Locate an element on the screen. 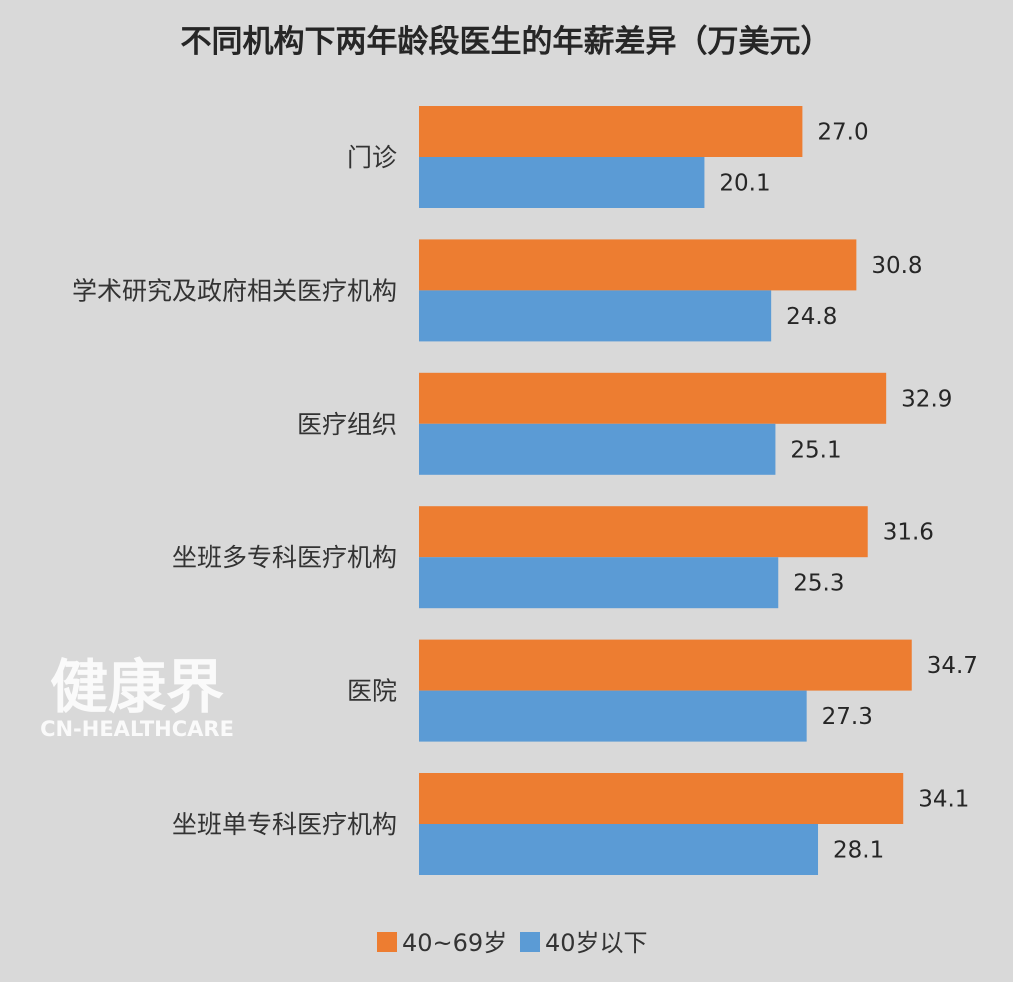 The image size is (1013, 982). watermark-subtext: CN-HEALTHCARE is located at coordinates (137, 729).